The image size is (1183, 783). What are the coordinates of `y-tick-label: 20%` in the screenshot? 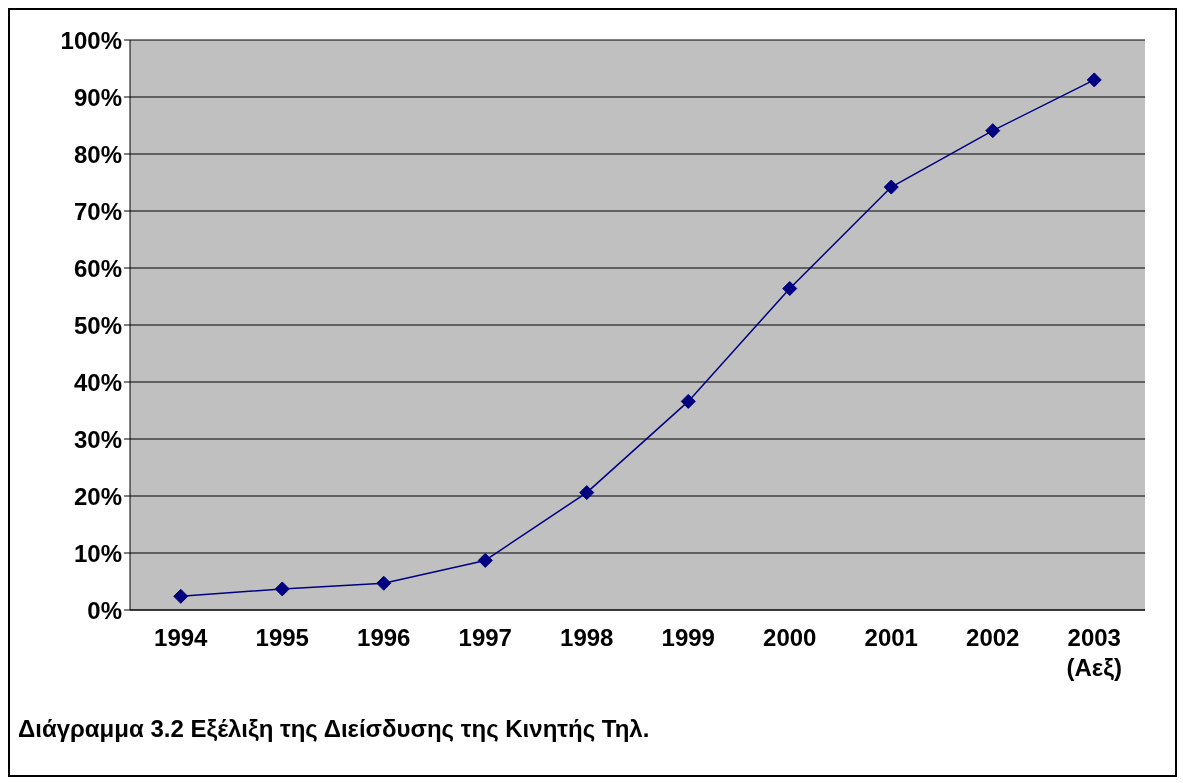 It's located at (97, 496).